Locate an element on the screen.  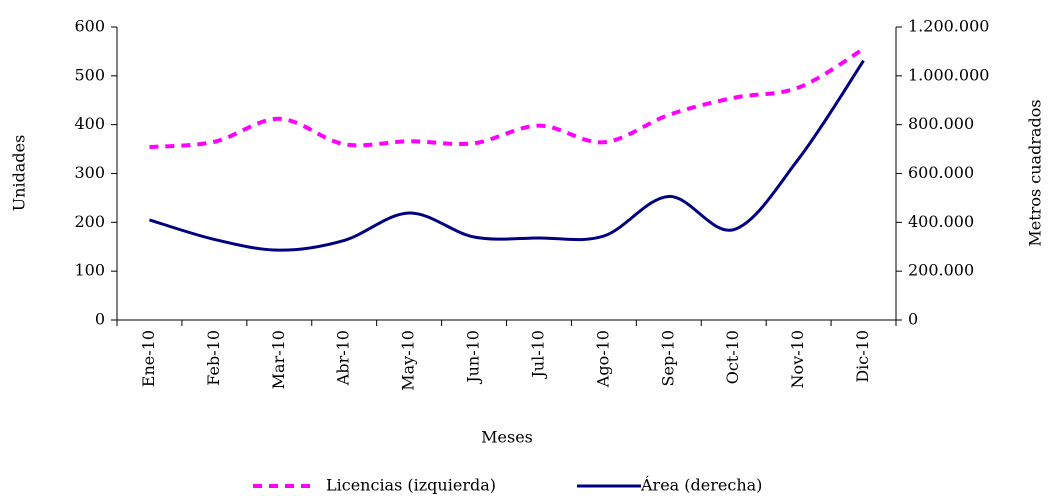
series-line is located at coordinates (507, 98).